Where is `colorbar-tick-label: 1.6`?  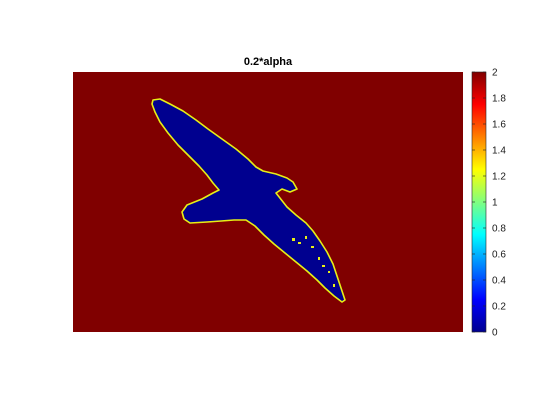 colorbar-tick-label: 1.6 is located at coordinates (499, 125).